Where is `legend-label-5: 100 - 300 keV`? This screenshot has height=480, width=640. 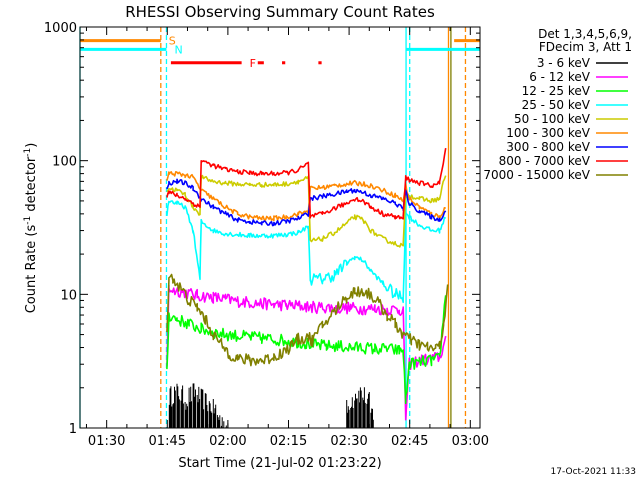
legend-label-5: 100 - 300 keV is located at coordinates (548, 133).